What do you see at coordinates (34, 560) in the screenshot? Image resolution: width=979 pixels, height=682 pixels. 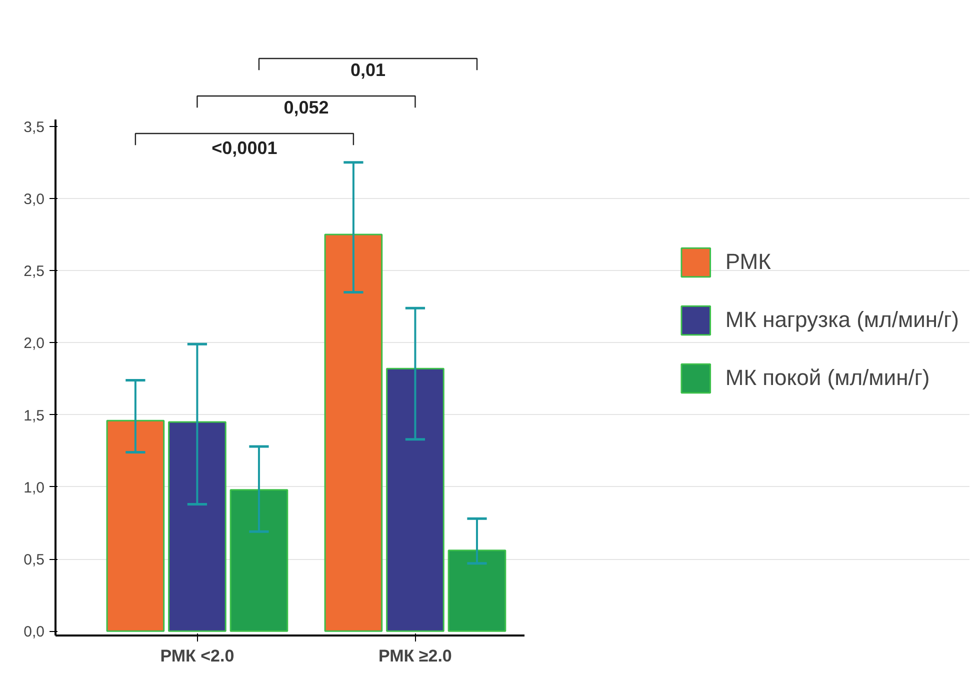 I see `y-tick-label: 0,5` at bounding box center [34, 560].